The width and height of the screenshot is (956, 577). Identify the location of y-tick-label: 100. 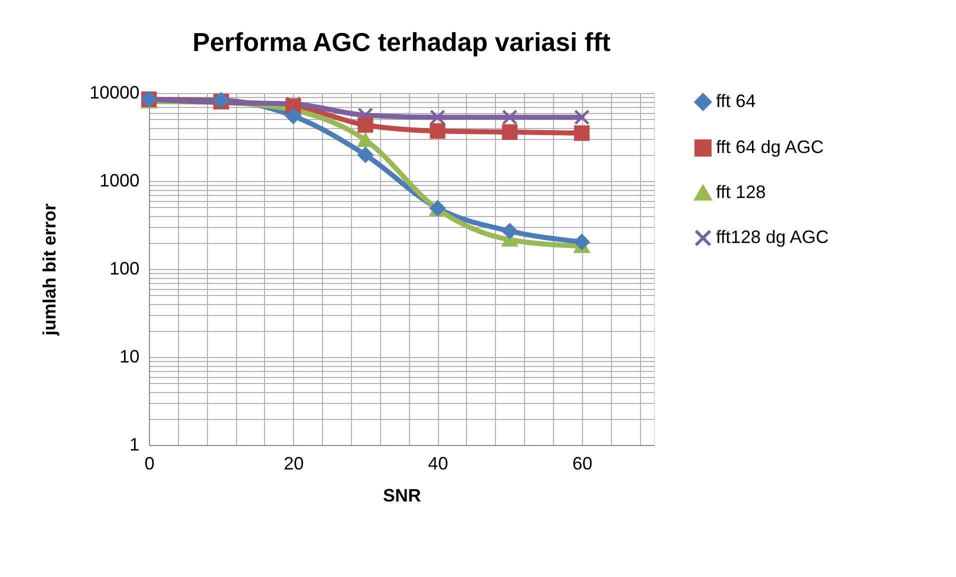
(124, 268).